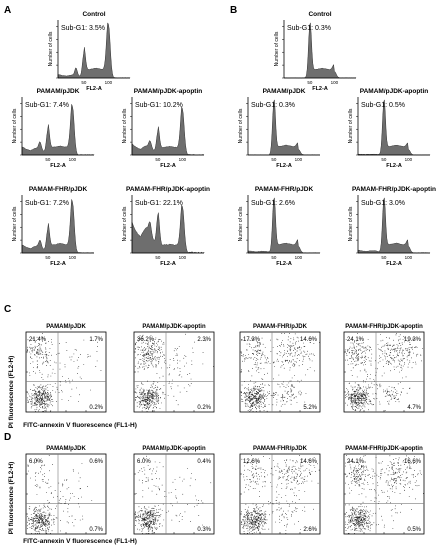 This screenshot has height=550, width=438. Describe the element at coordinates (96, 462) in the screenshot. I see `quadrant-label-upper-right: 0.6%` at that location.